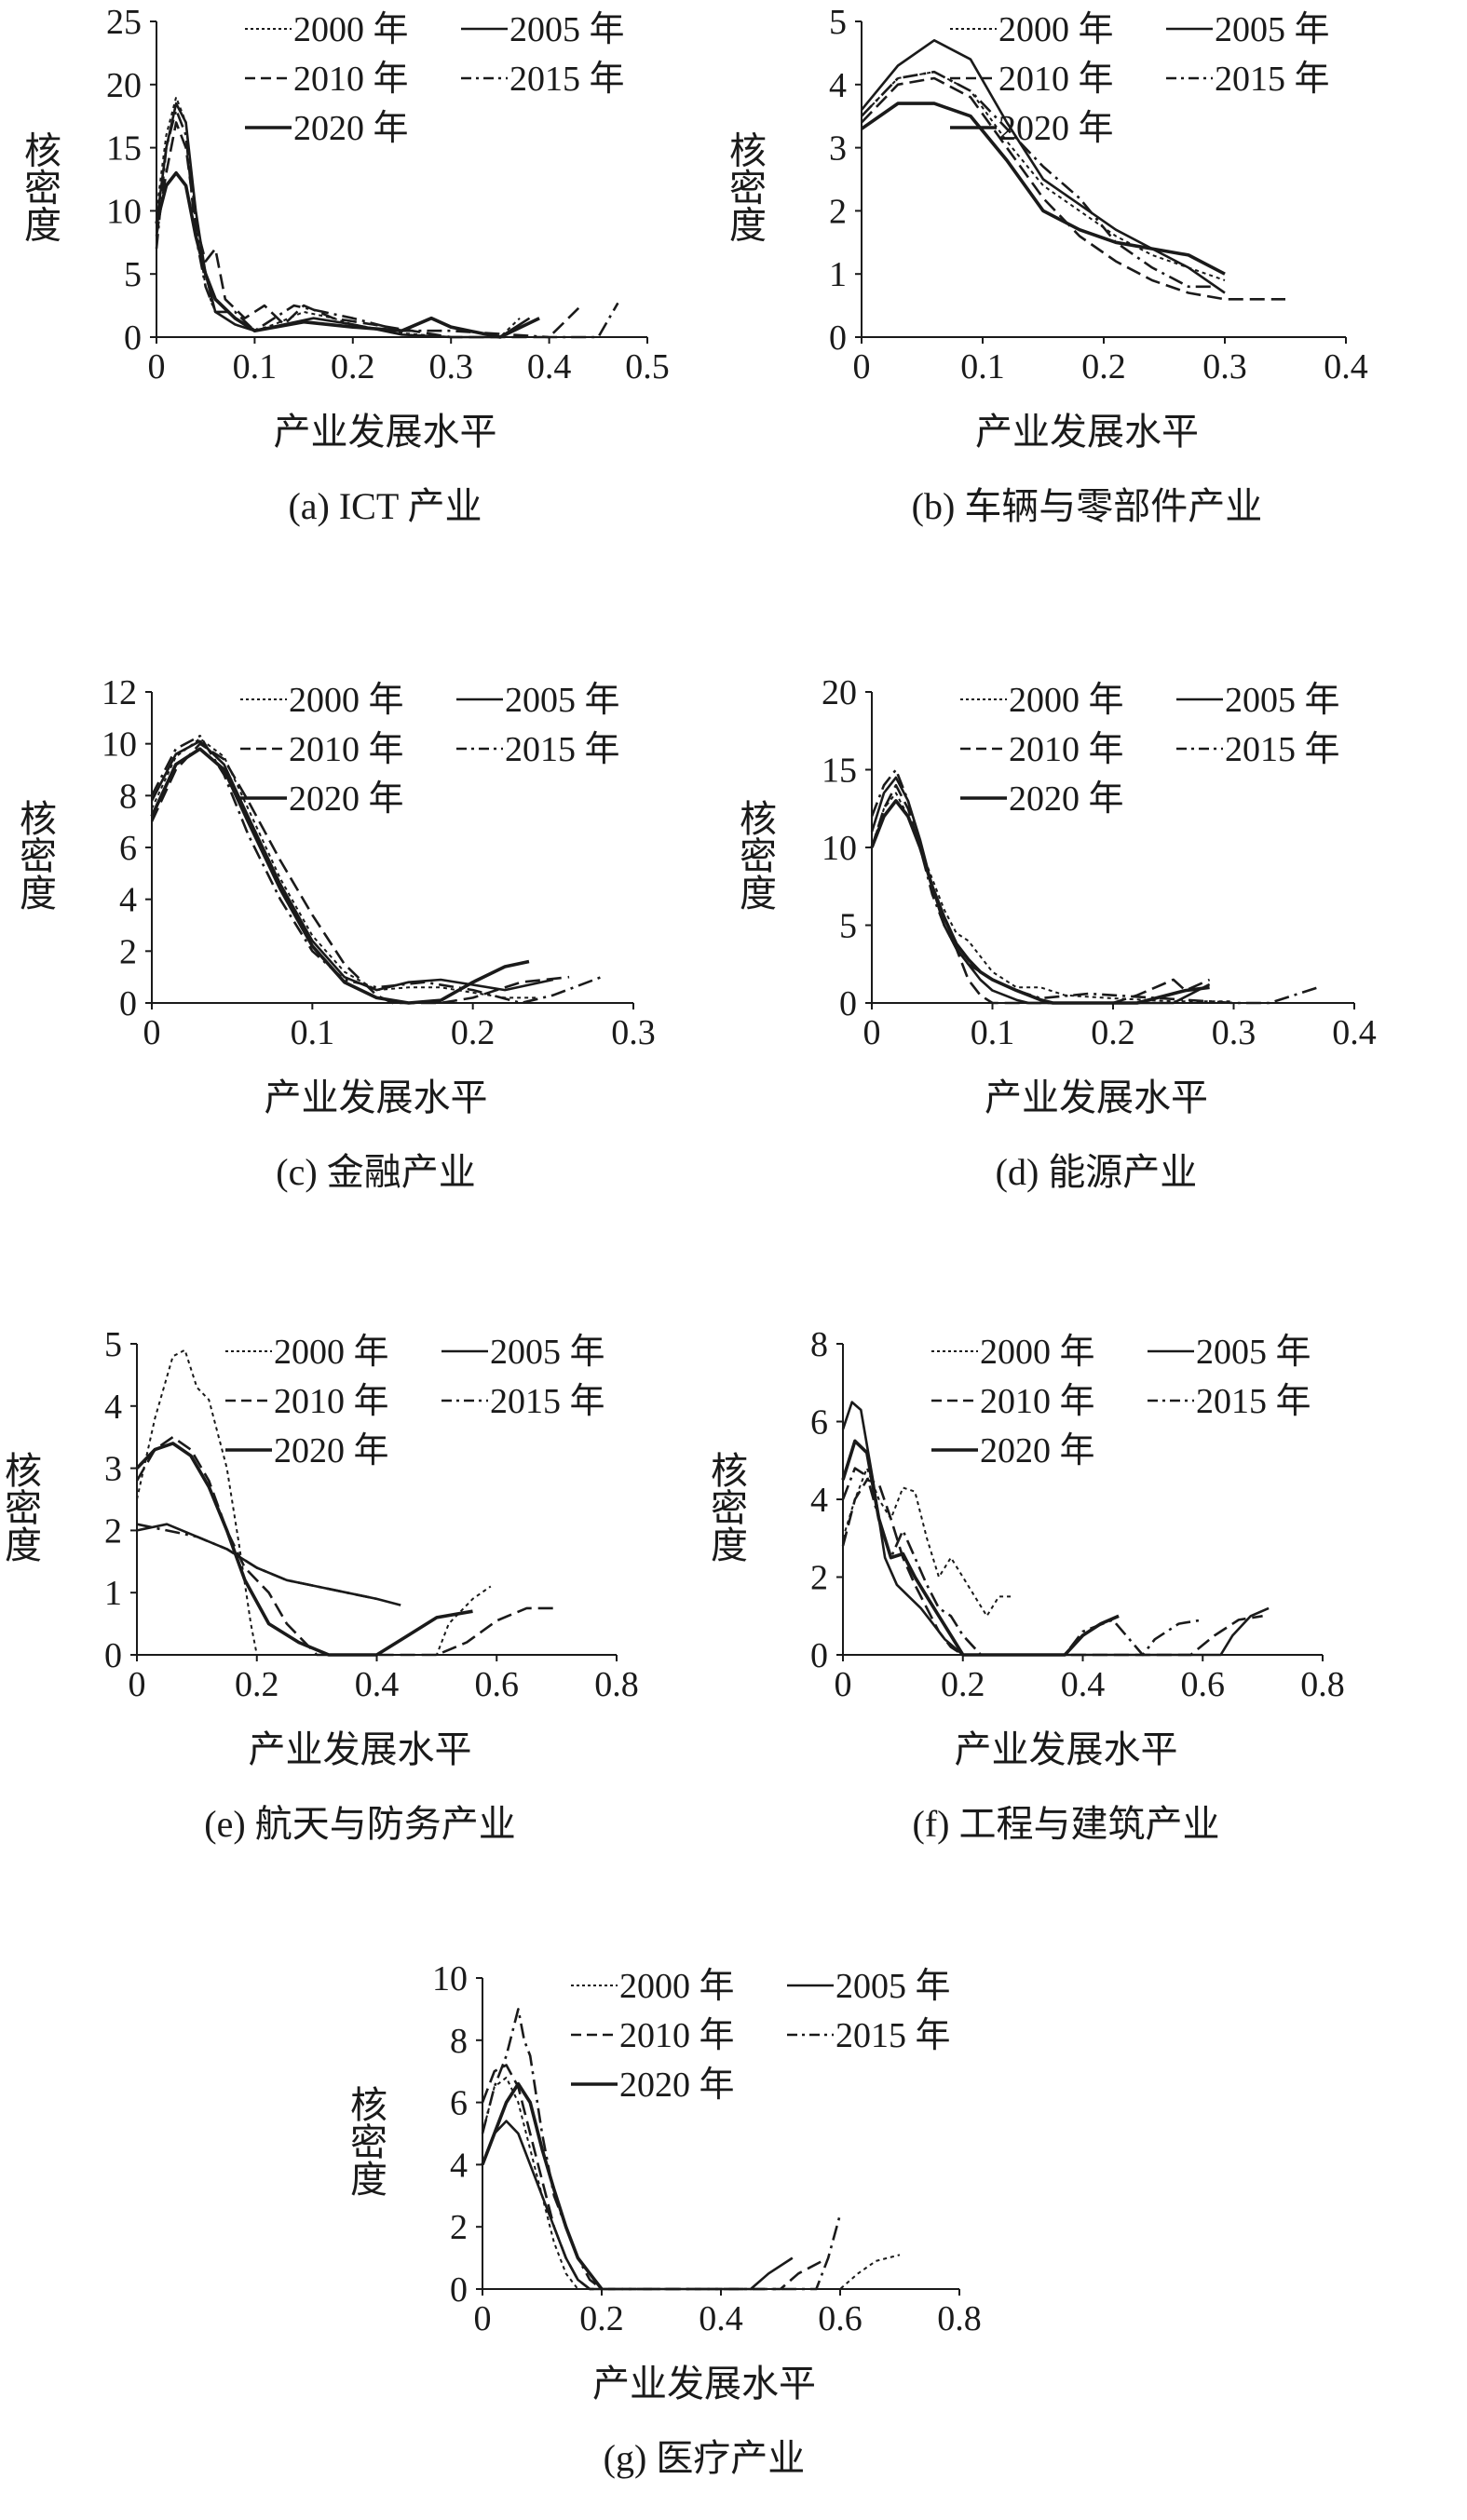  I want to click on panel-caption: (a) ICT 产业, so click(385, 506).